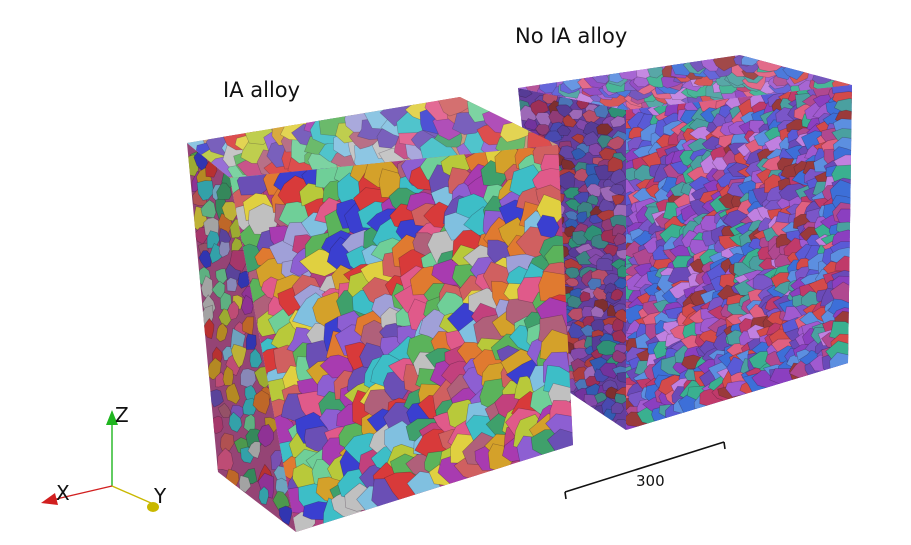  I want to click on x-axis-line, so click(82, 493).